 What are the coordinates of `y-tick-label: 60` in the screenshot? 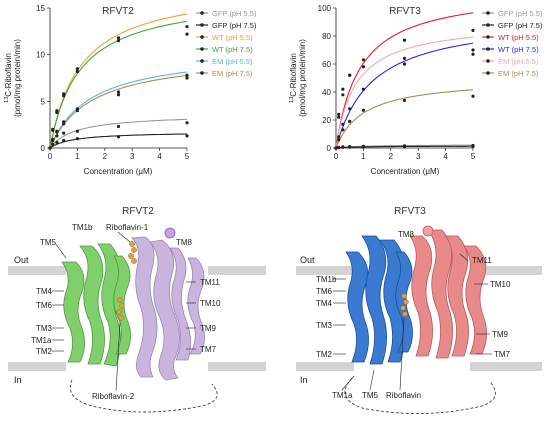 It's located at (326, 64).